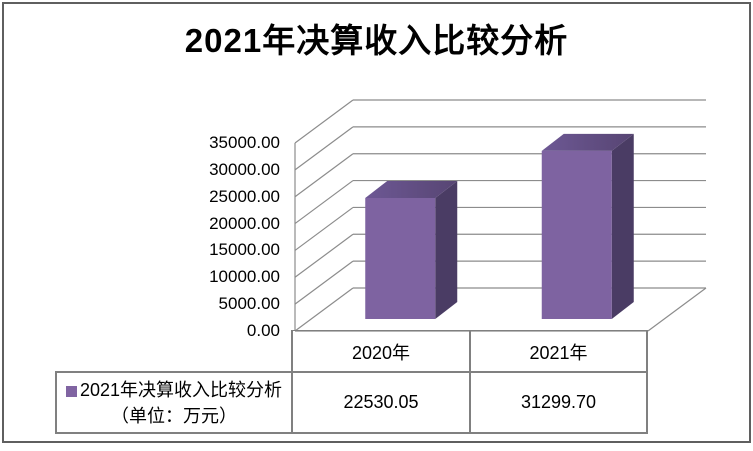 The height and width of the screenshot is (451, 753). Describe the element at coordinates (244, 196) in the screenshot. I see `y-axis-tick-label: 25000.00` at that location.